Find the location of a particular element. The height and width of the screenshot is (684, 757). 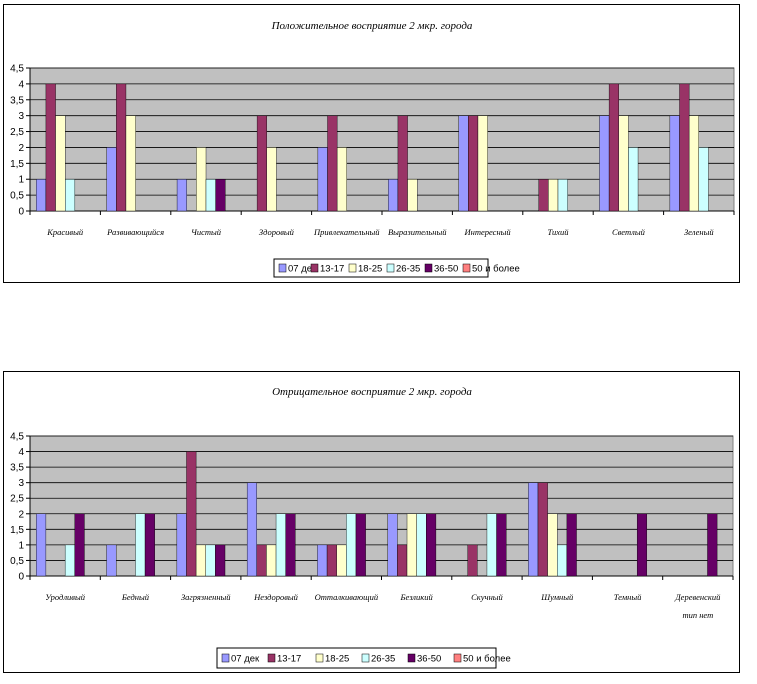

category-label: Темный is located at coordinates (628, 597).